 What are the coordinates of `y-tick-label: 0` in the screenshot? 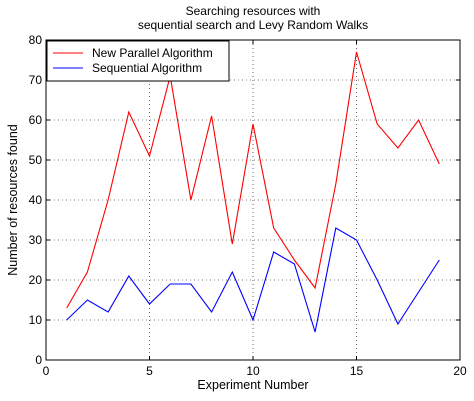 It's located at (38, 360).